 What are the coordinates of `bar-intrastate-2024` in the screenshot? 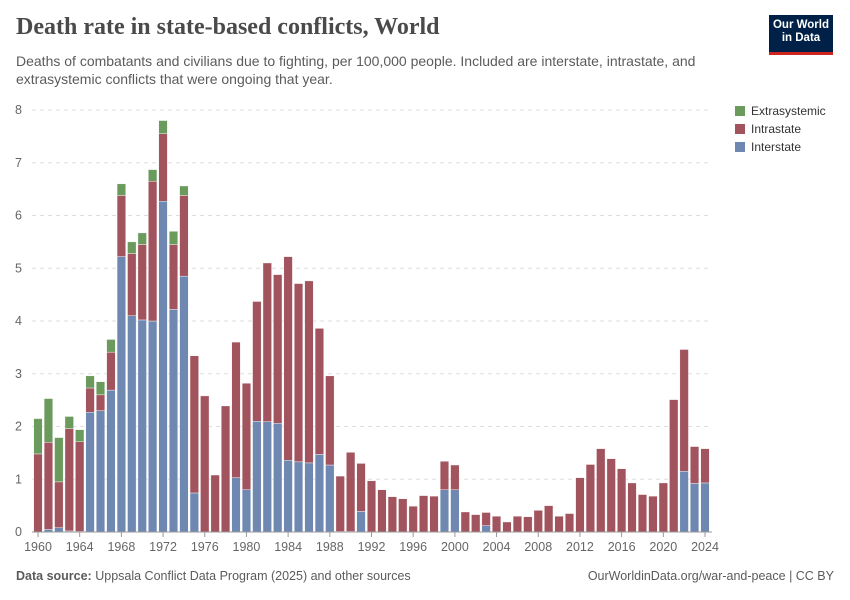 It's located at (705, 466).